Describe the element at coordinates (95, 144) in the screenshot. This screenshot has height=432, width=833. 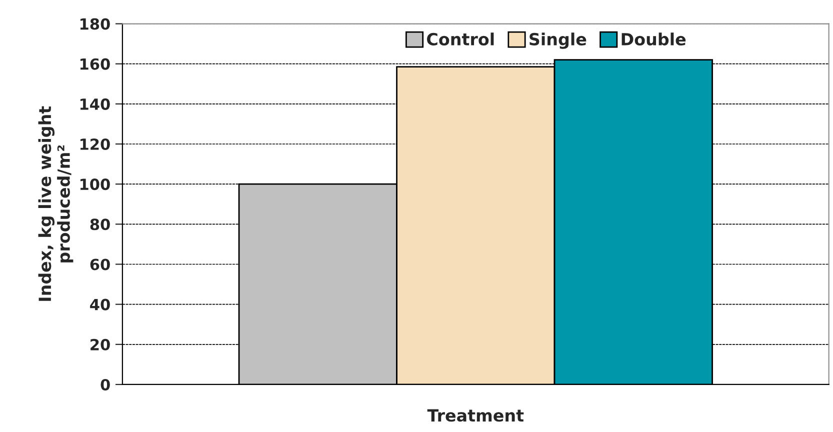
I see `y-tick-label: 120` at that location.